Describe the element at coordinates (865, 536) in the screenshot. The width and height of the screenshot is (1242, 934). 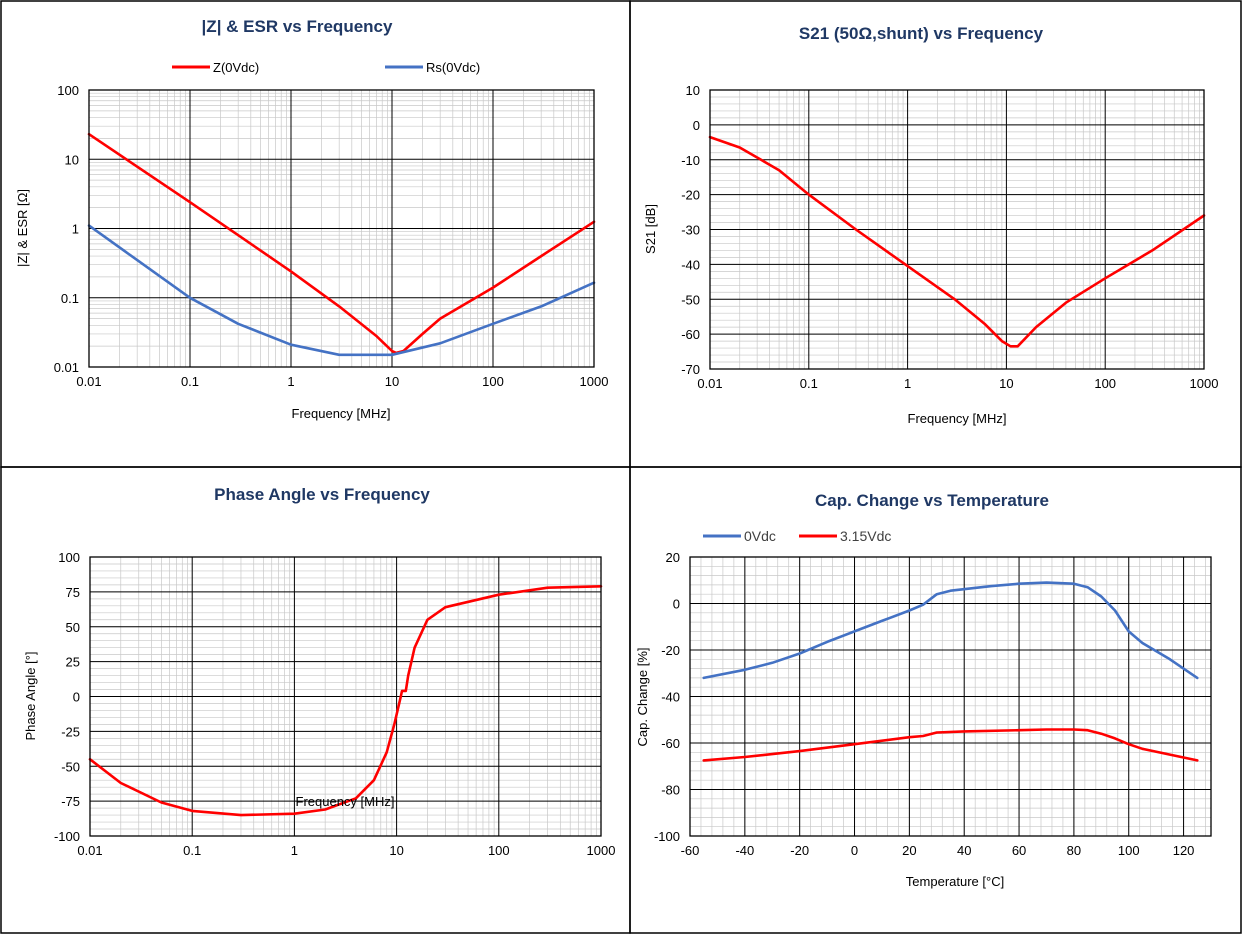
I see `legend-label-315vdc: 3.15Vdc` at that location.